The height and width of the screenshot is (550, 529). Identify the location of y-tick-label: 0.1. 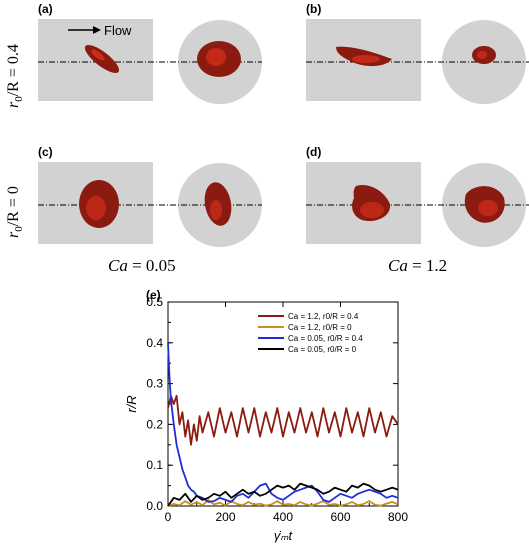
(154, 465).